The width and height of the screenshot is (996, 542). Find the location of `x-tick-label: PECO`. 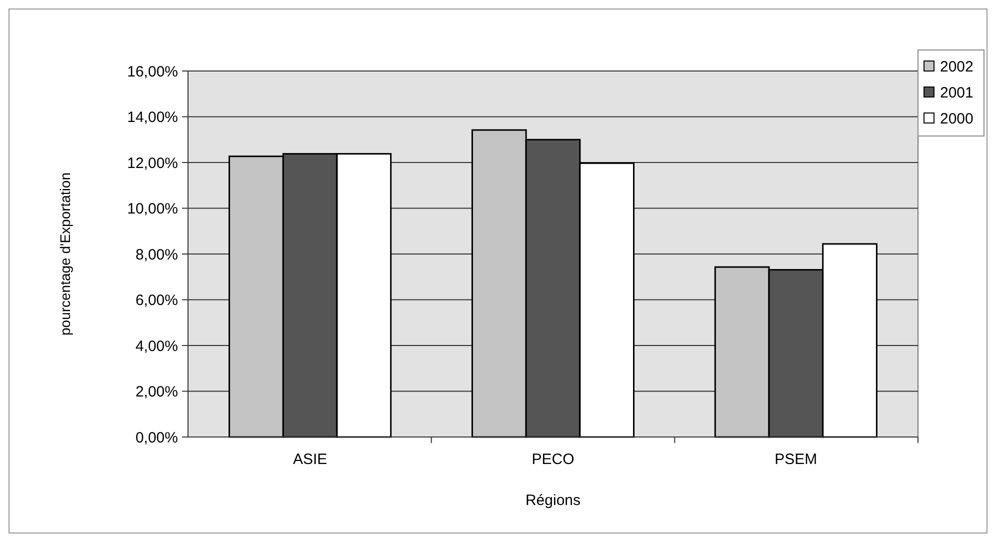

x-tick-label: PECO is located at coordinates (553, 459).